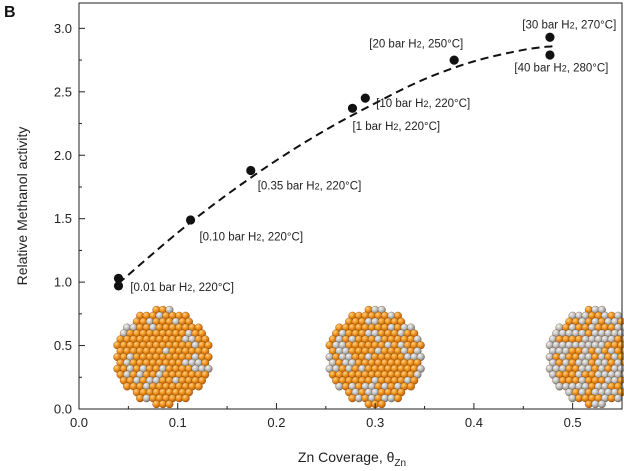 The height and width of the screenshot is (471, 624). Describe the element at coordinates (63, 155) in the screenshot. I see `y-tick-label: 2.0` at that location.